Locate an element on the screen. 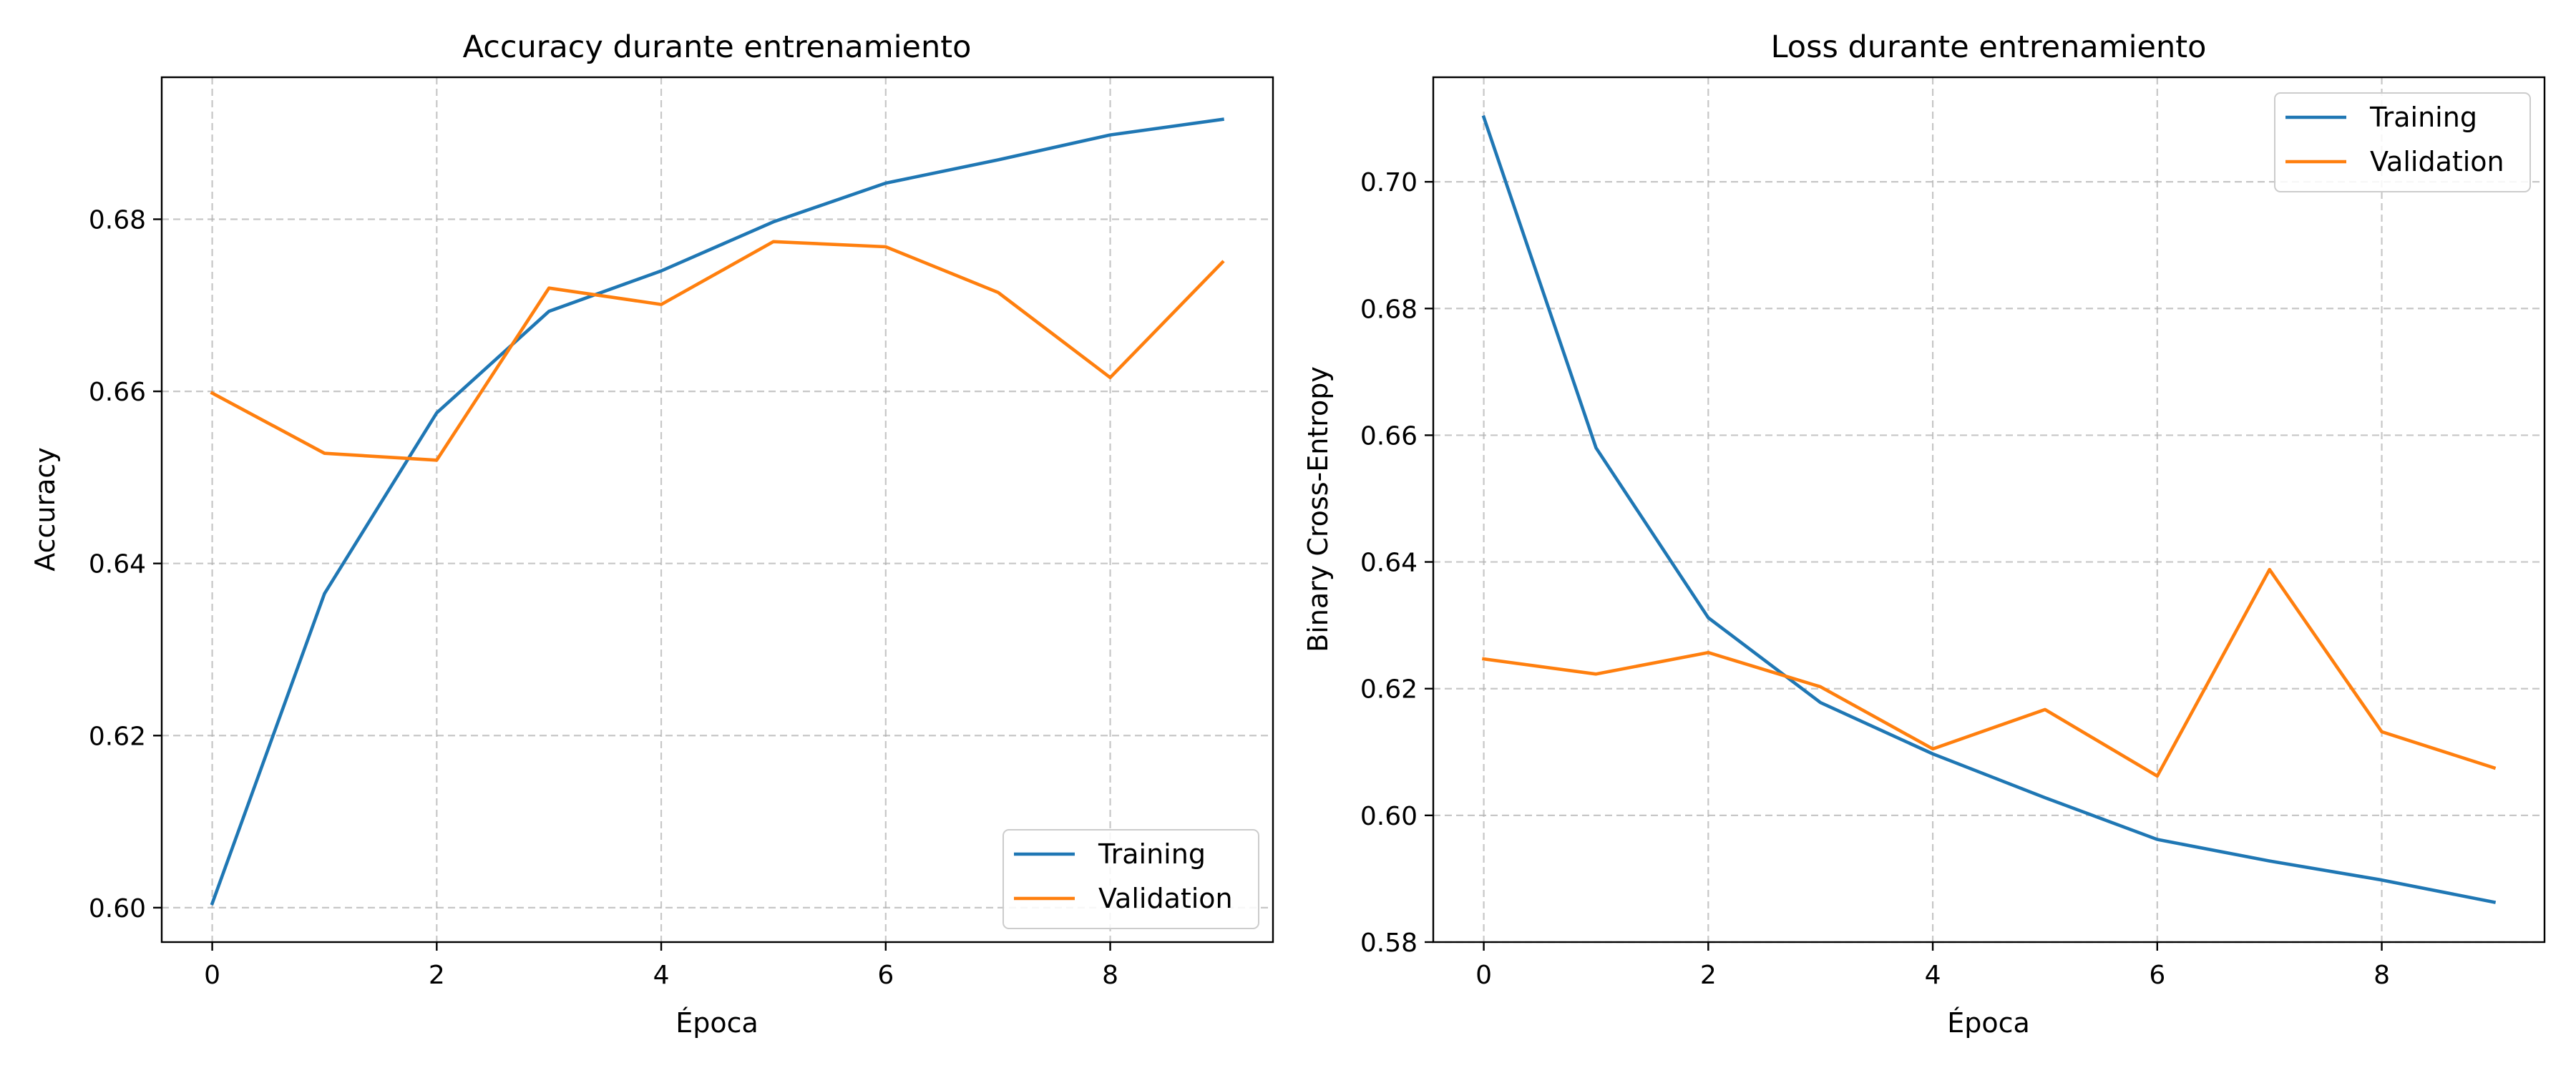  loss-validation-line is located at coordinates (1989, 672).